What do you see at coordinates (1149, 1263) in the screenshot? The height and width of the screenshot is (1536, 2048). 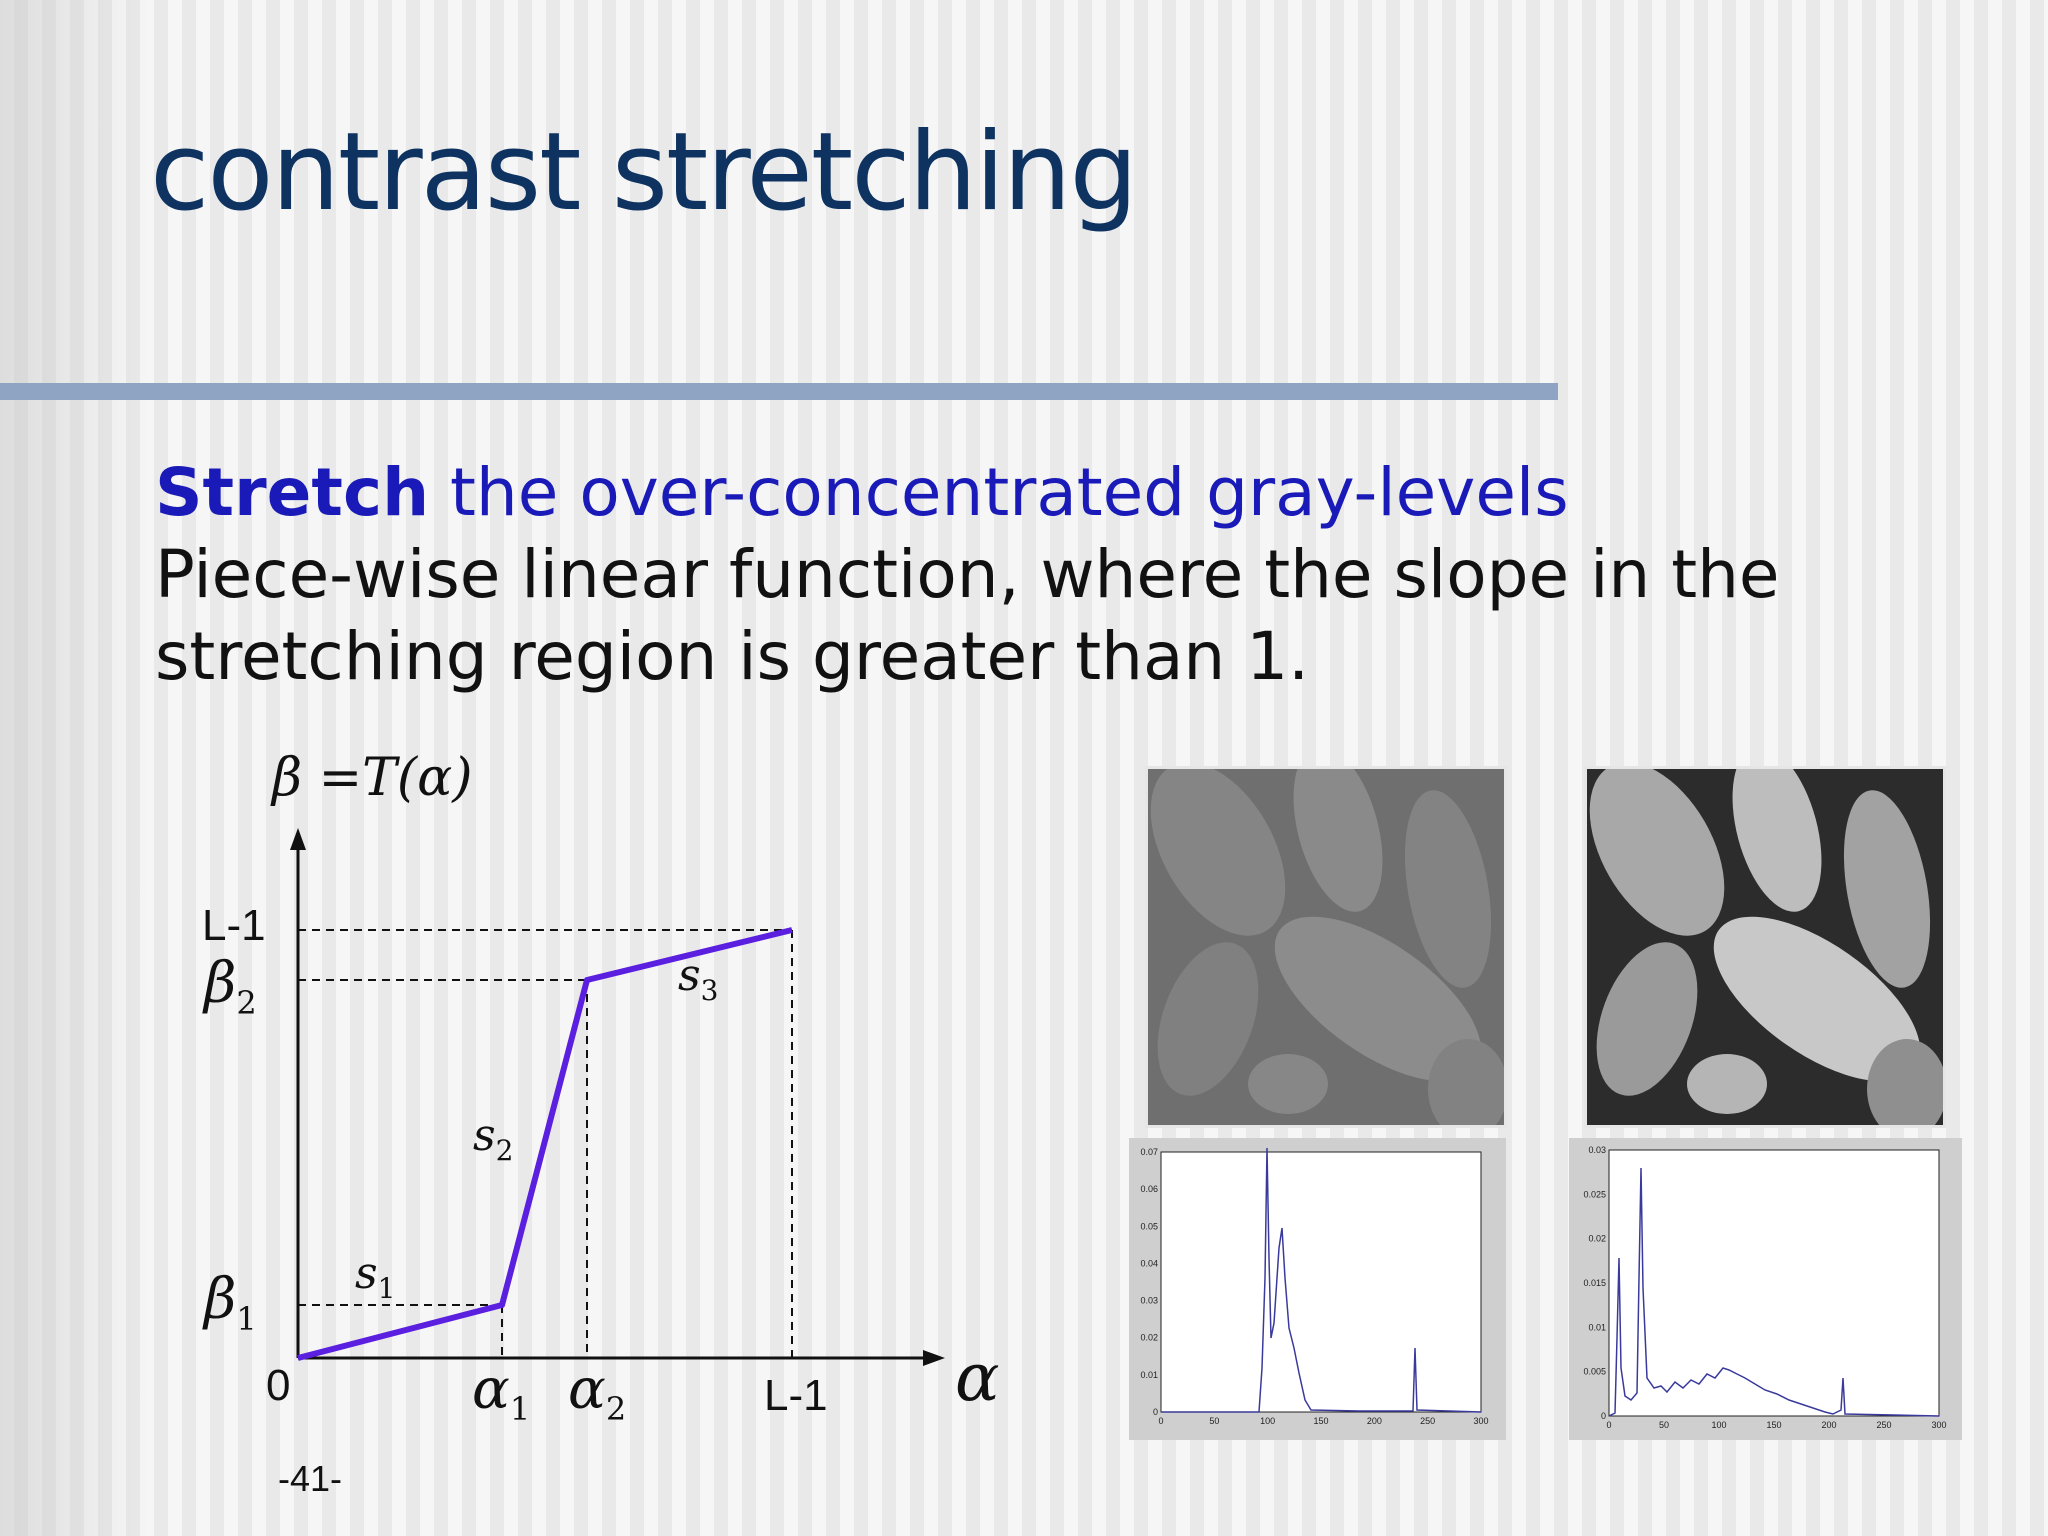 I see `histogram-original-y-tick-label: 0.04` at bounding box center [1149, 1263].